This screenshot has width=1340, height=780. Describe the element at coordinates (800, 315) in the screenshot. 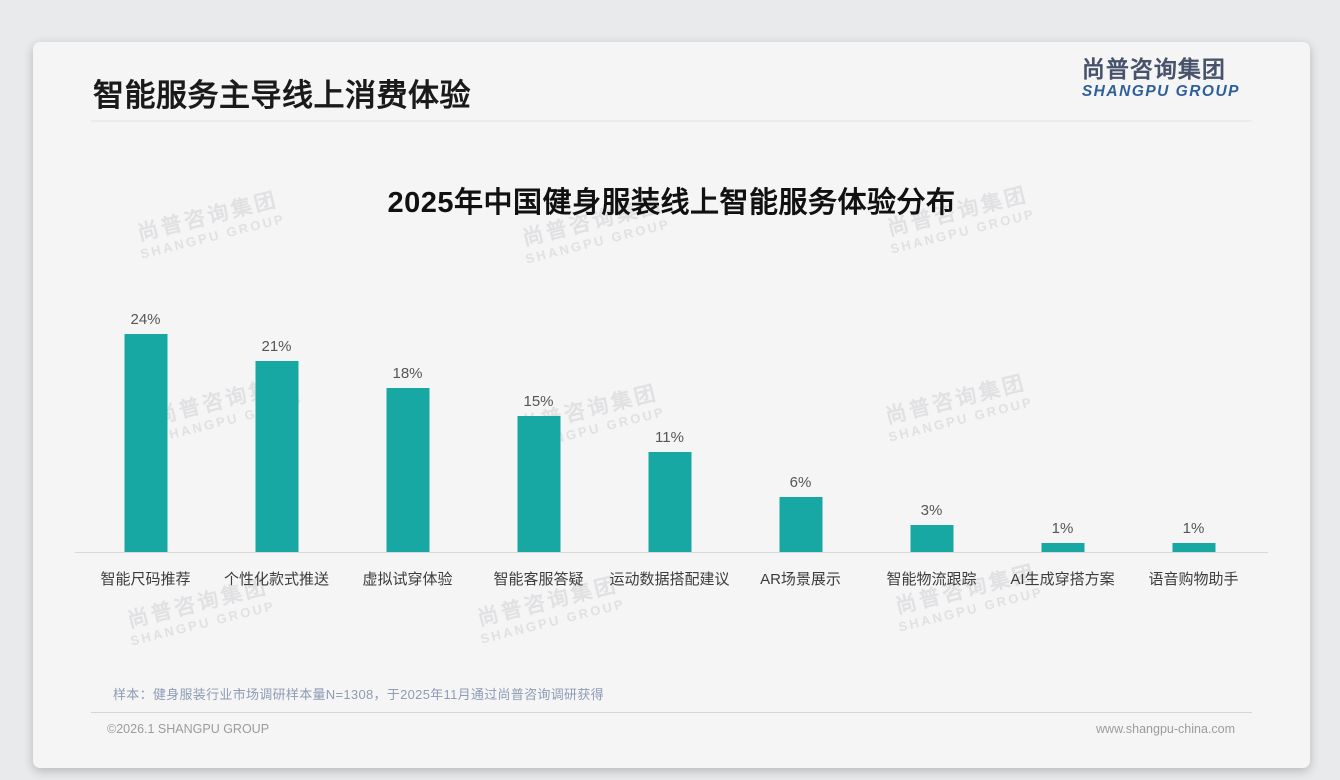

I see `bar-group: 6% AR场景展示` at that location.